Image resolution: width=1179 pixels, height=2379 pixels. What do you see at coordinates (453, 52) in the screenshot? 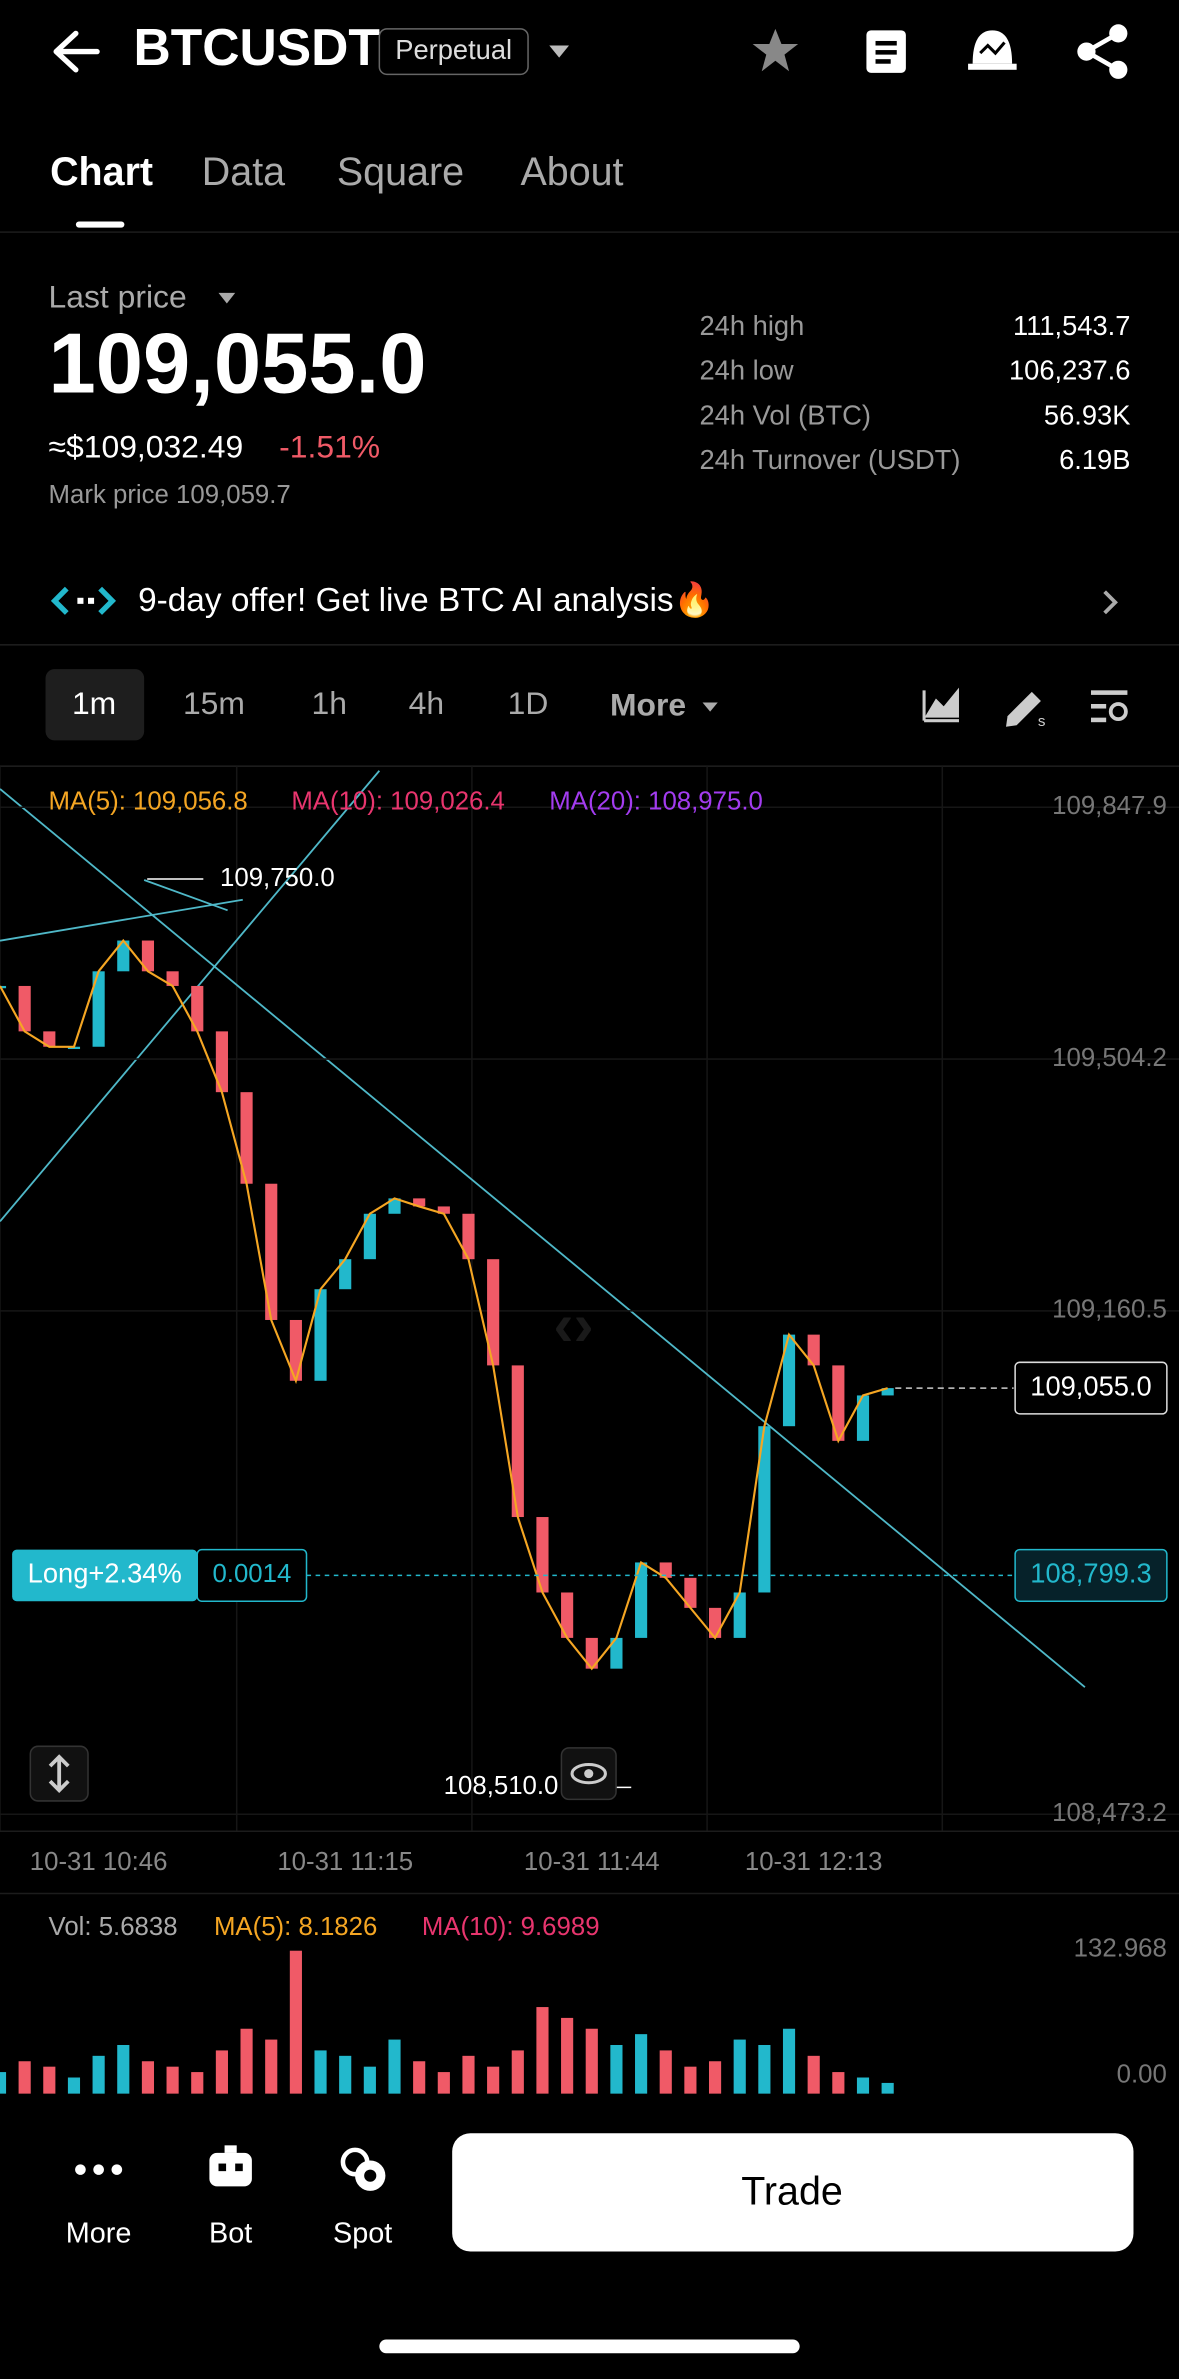
I see `badge-frame` at bounding box center [453, 52].